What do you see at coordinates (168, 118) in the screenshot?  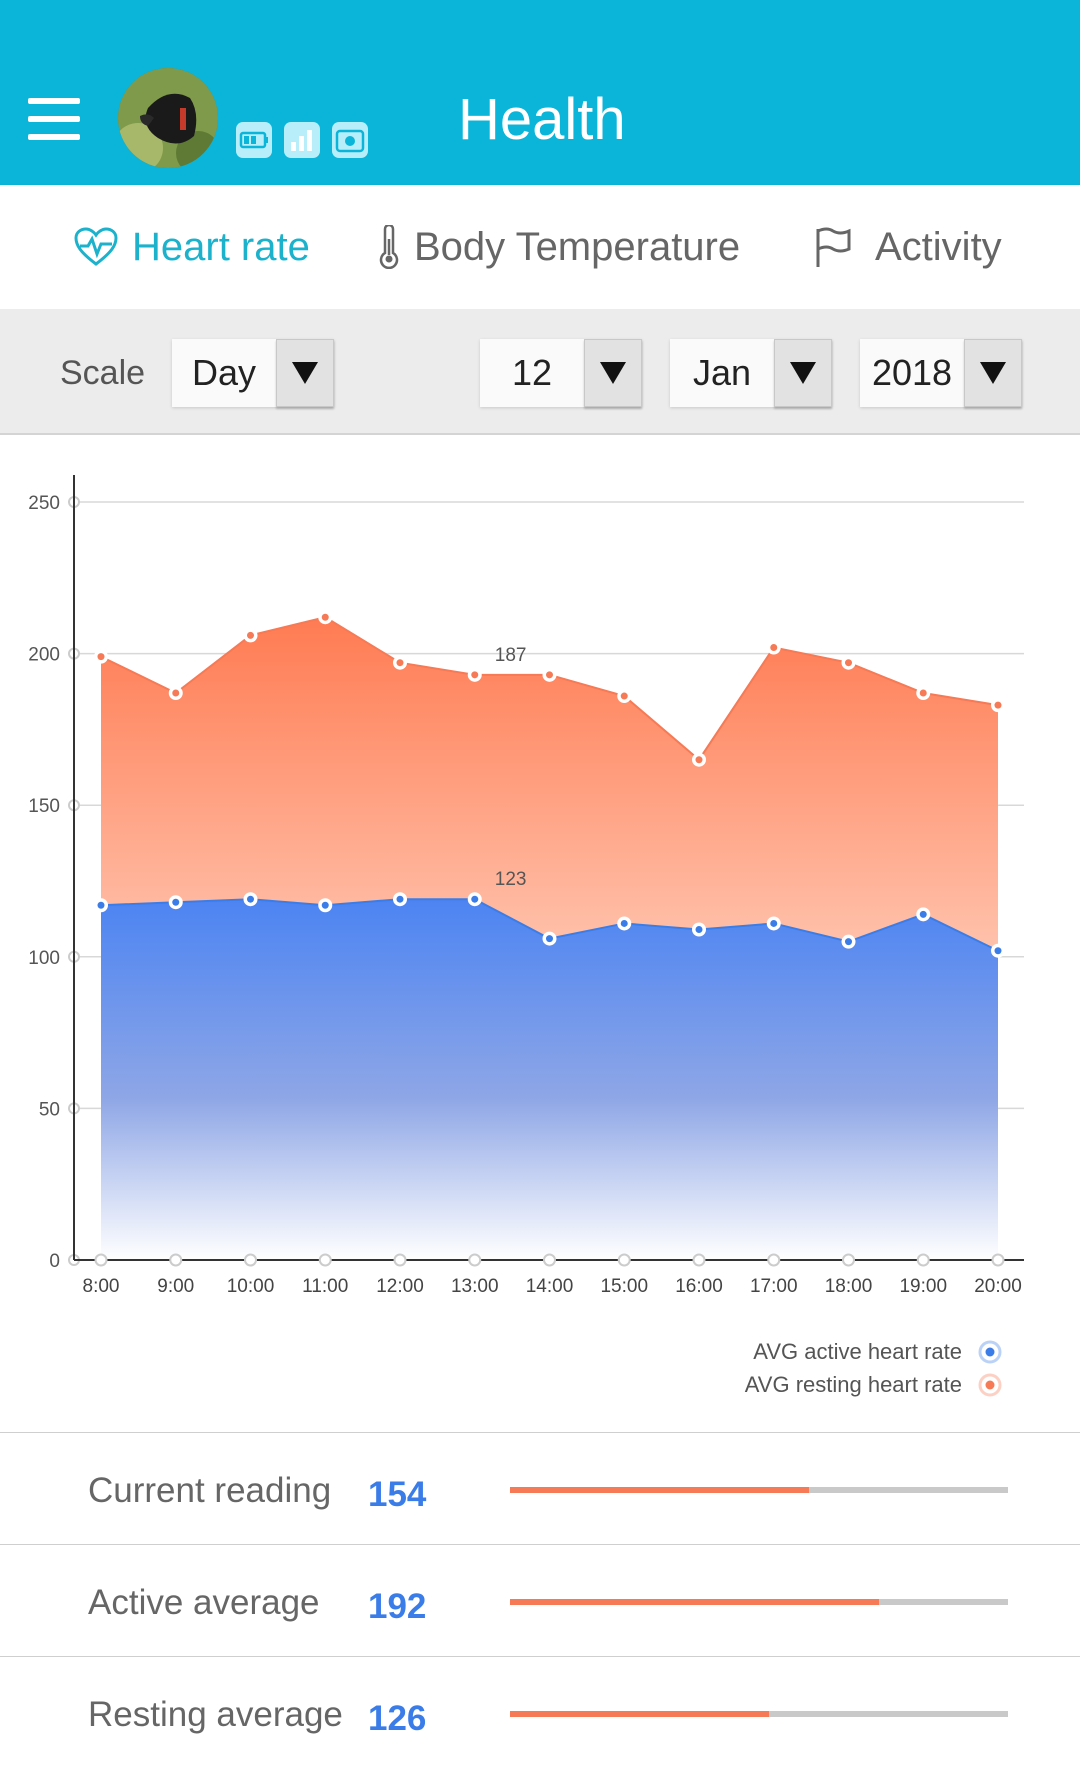 I see `avatar` at bounding box center [168, 118].